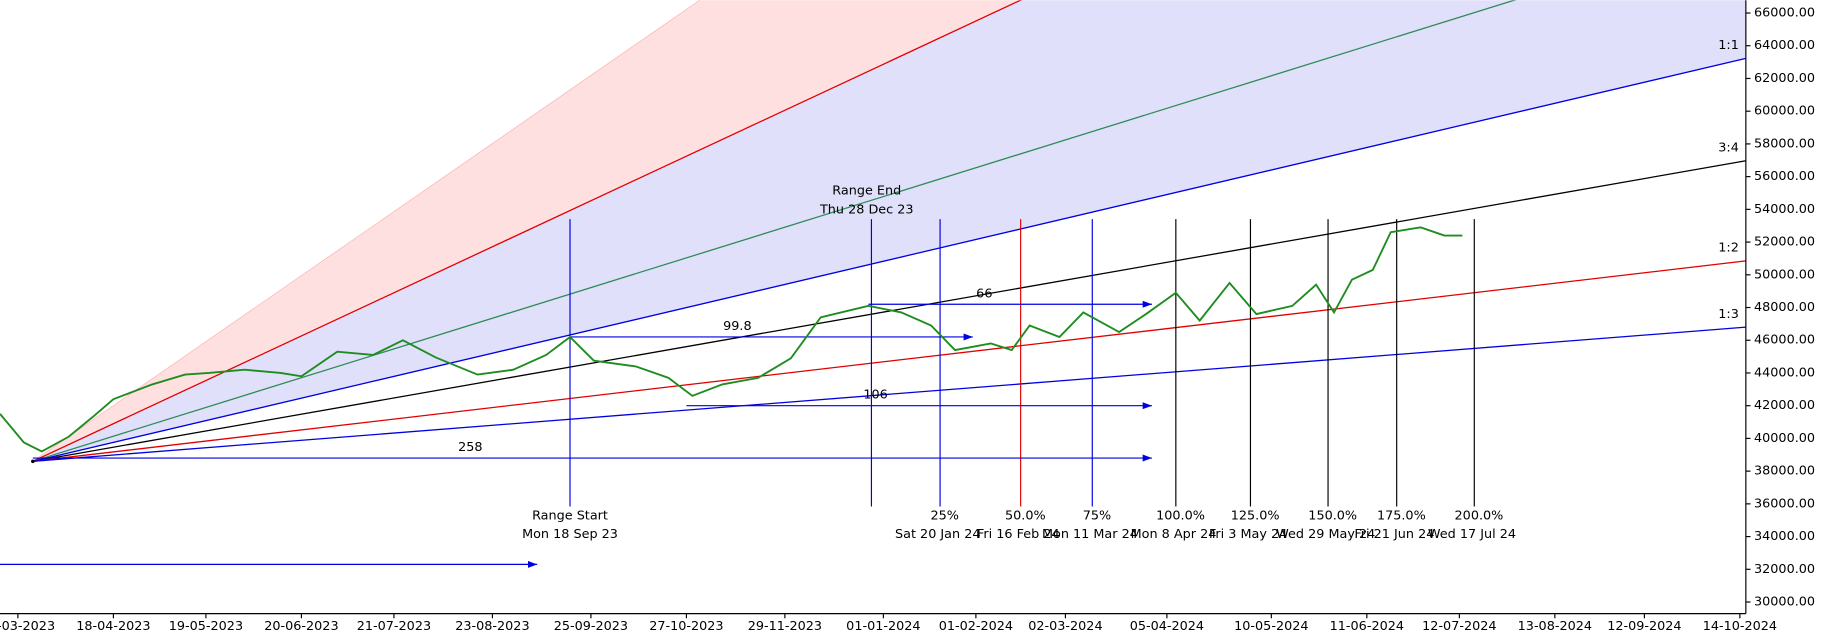 The width and height of the screenshot is (1825, 643). Describe the element at coordinates (1472, 534) in the screenshot. I see `ratio-date: Wed 17 Jul 24` at that location.